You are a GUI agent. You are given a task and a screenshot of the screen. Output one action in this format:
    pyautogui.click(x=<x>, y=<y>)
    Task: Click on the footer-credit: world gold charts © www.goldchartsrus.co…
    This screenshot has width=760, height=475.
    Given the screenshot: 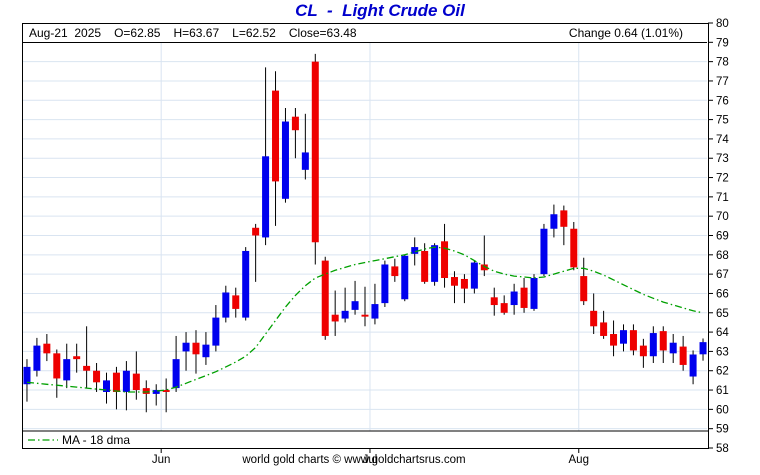 What is the action you would take?
    pyautogui.click(x=354, y=460)
    